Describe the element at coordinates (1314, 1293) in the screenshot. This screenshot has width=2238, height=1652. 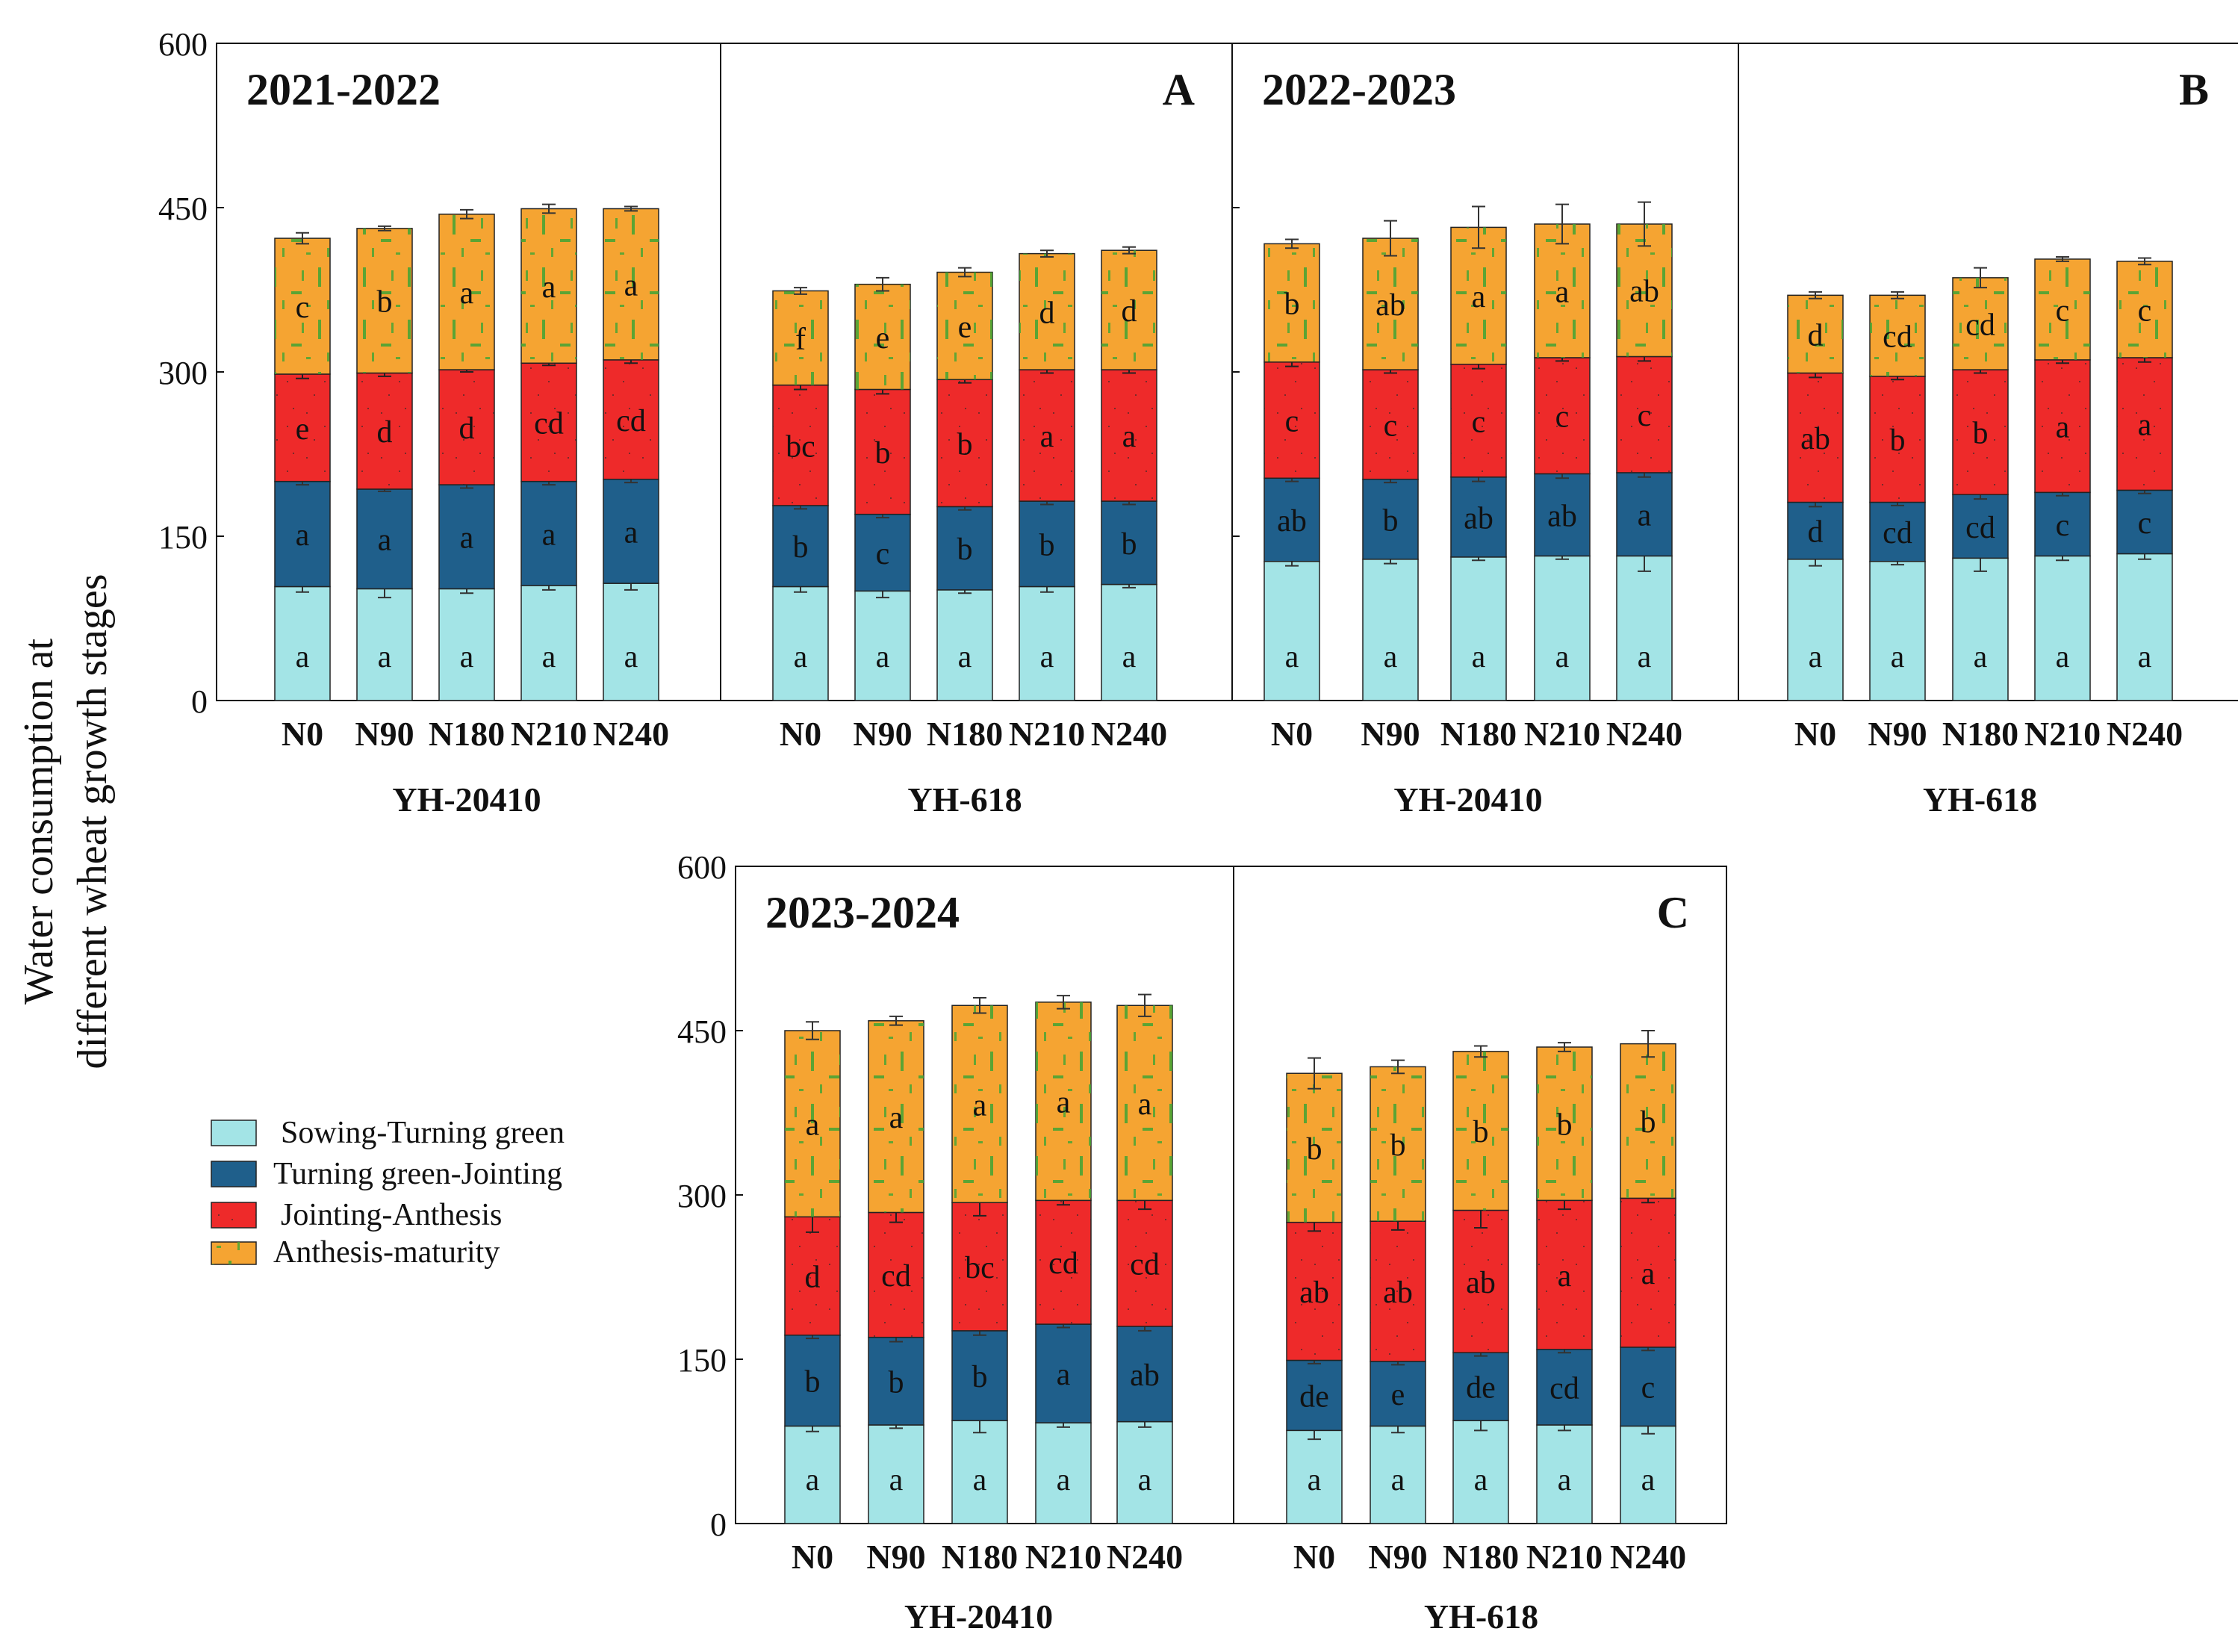
I see `significance-letter: ab` at that location.